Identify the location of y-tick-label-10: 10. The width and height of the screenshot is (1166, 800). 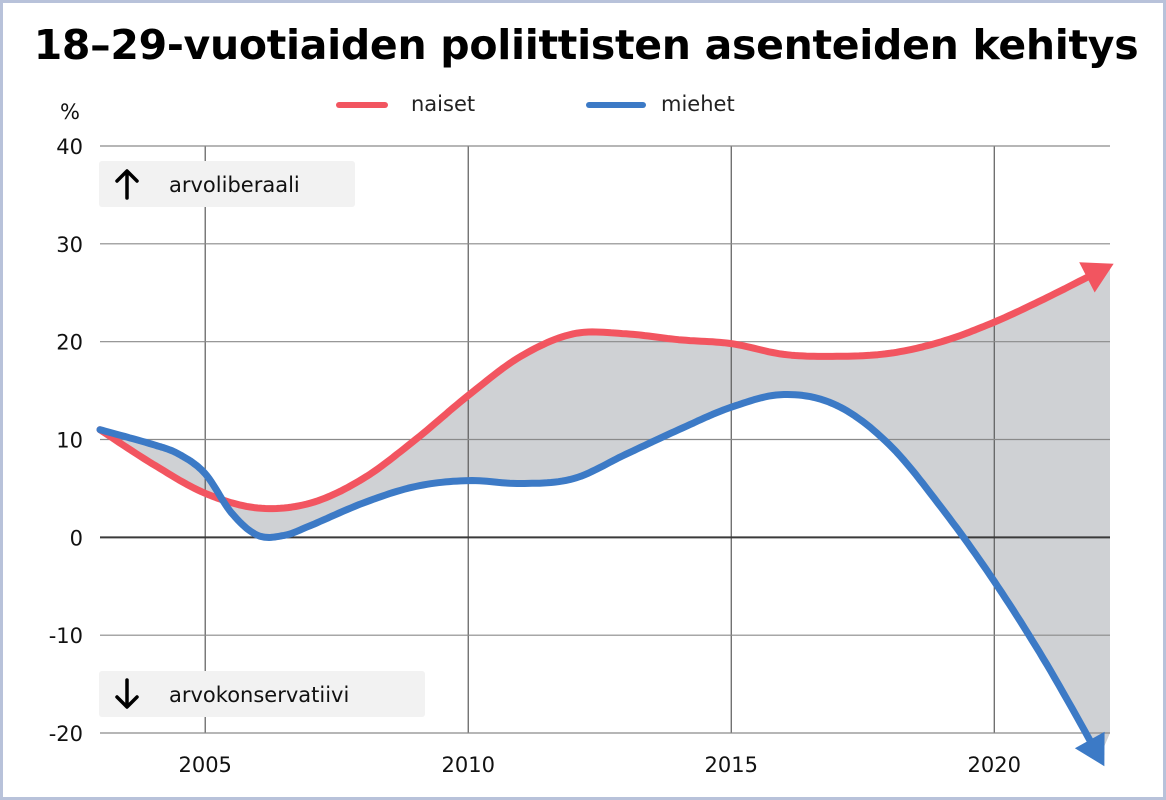
(69, 441).